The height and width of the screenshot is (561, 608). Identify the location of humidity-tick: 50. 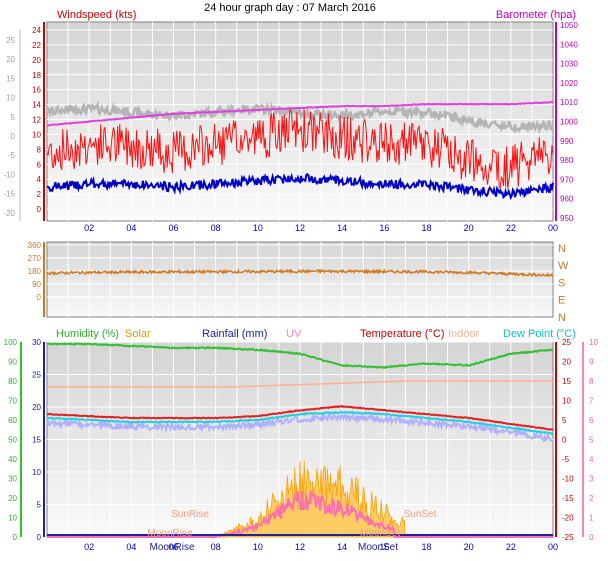
(12, 440).